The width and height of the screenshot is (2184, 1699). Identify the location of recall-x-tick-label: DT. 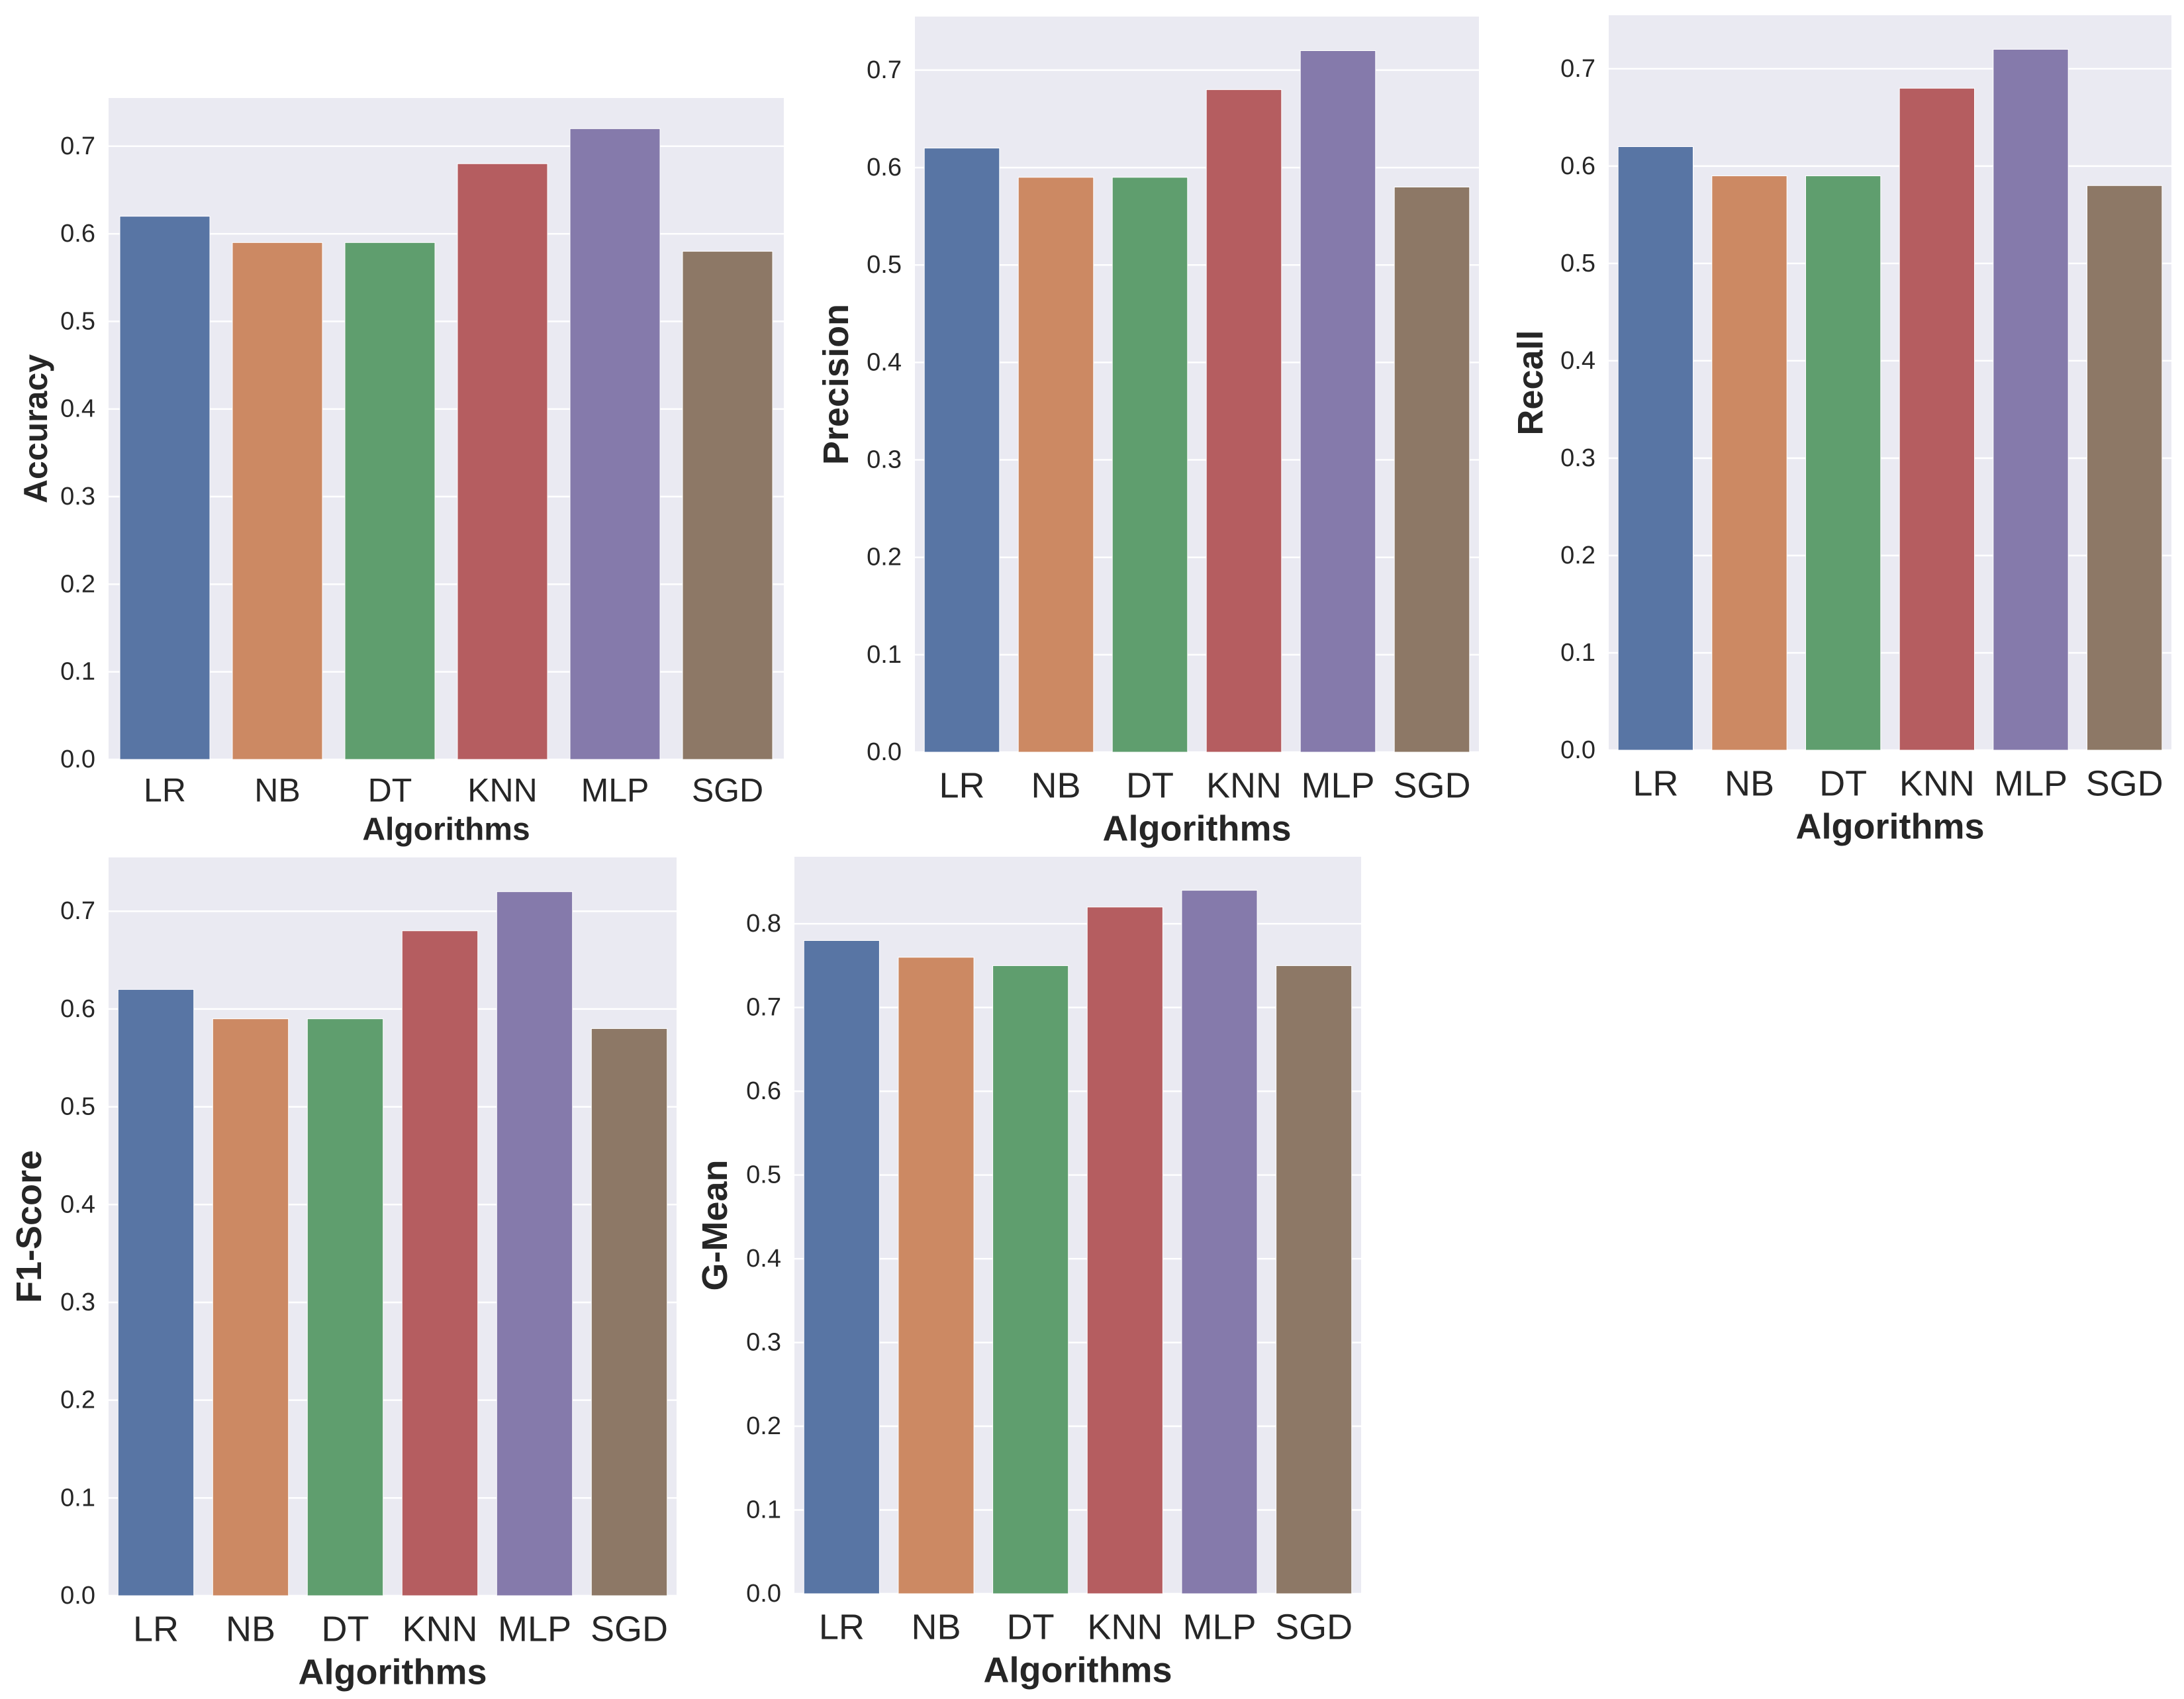
(1843, 784).